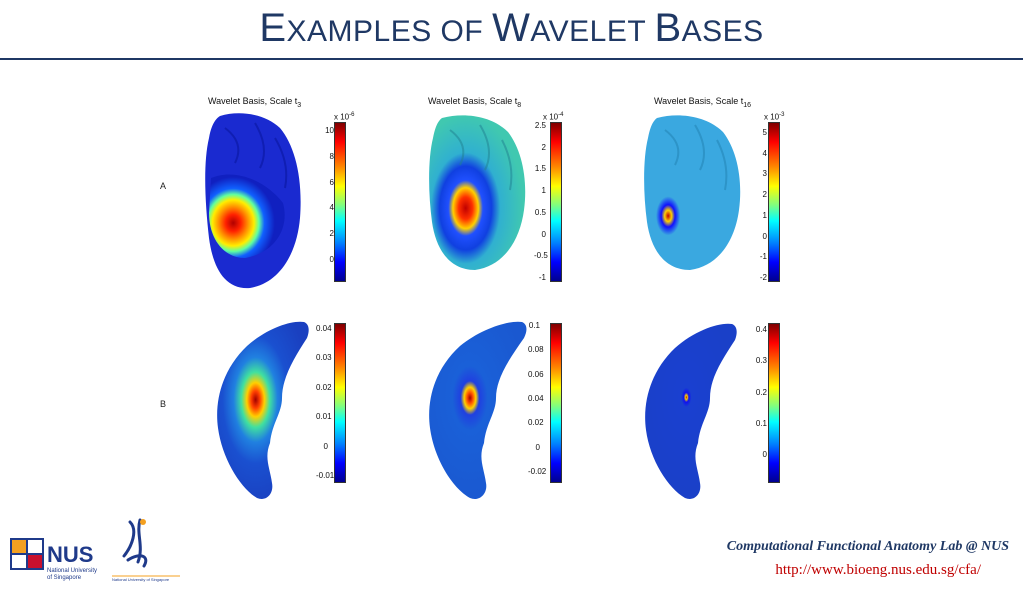 This screenshot has width=1023, height=589. Describe the element at coordinates (692, 192) in the screenshot. I see `brain-surface-image-a3` at that location.